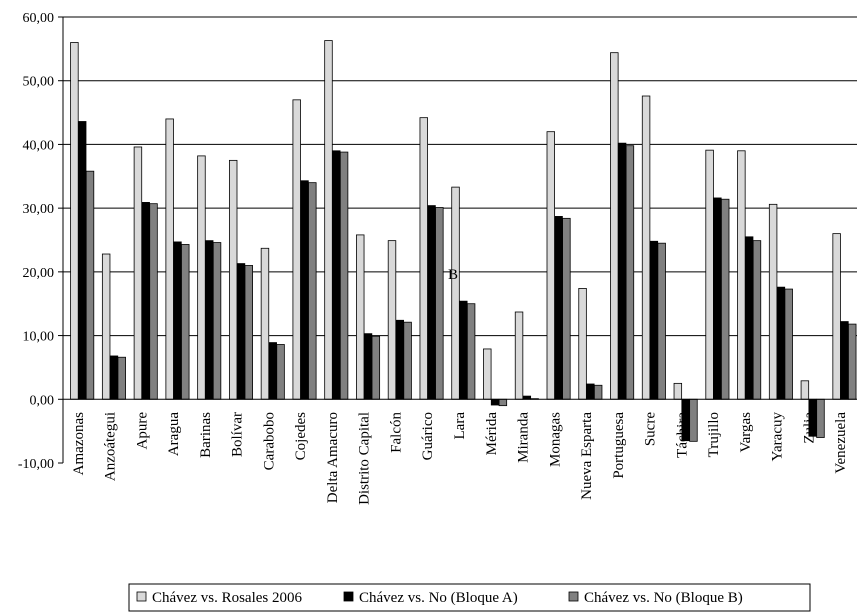 This screenshot has width=857, height=613. I want to click on y-axis-ticks: -10,00 0,00 10,00 20,00 30,00 40,00 50,00 60,00, so click(40, 241).